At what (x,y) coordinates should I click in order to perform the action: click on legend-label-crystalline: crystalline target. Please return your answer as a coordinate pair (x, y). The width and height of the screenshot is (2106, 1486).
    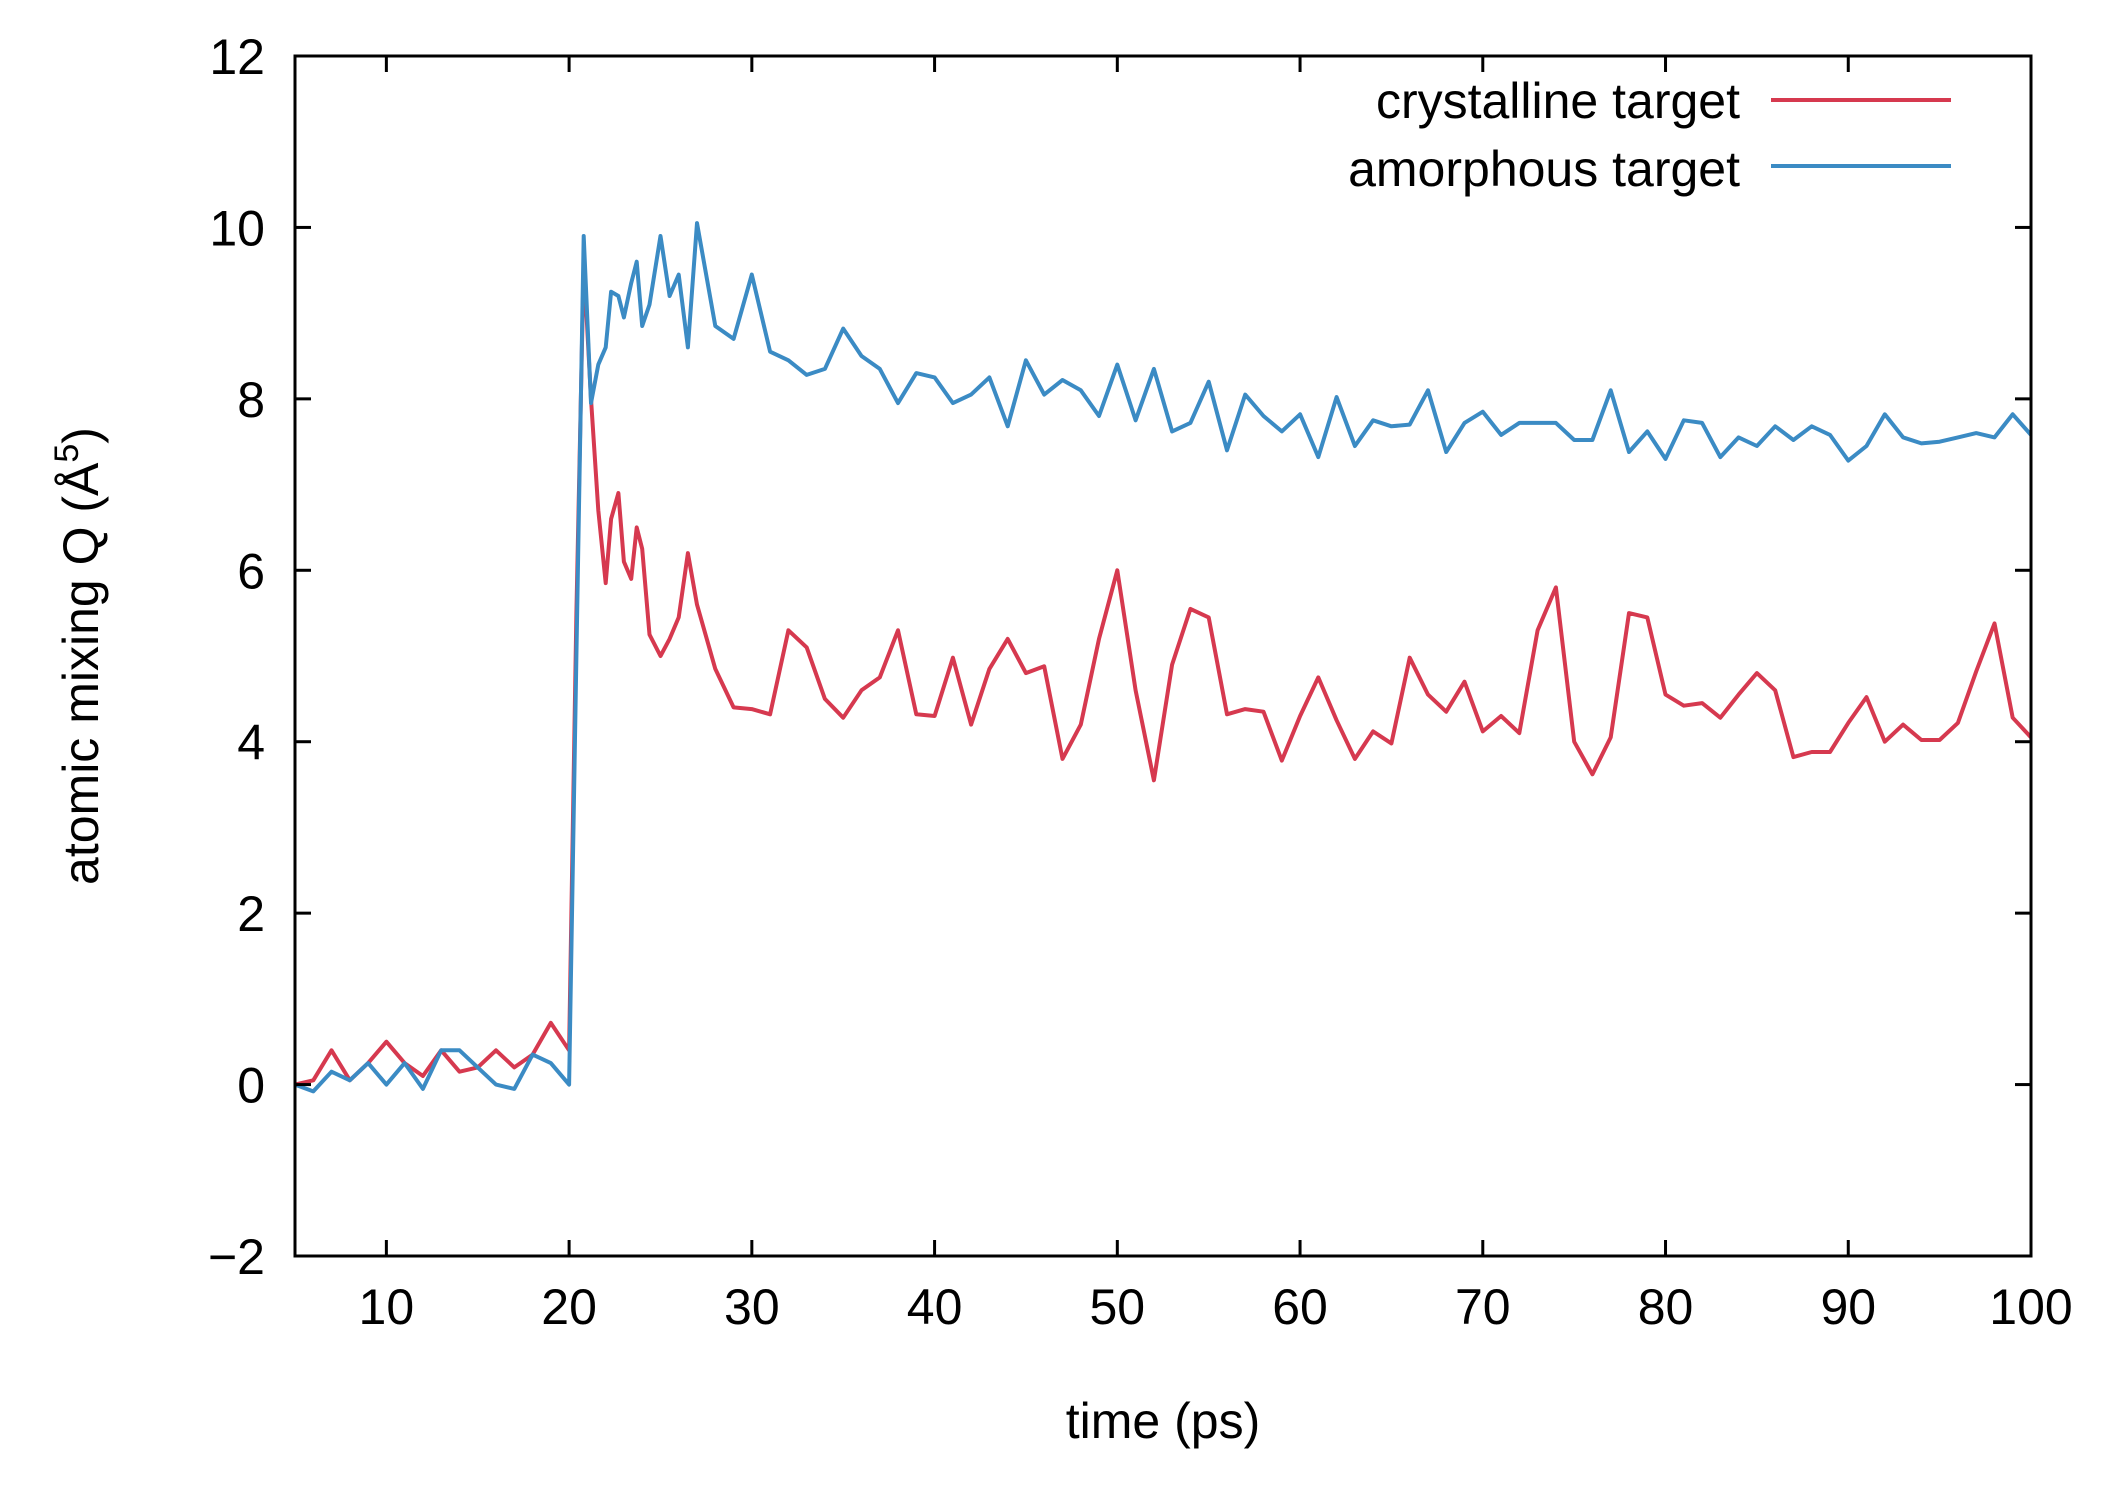
    Looking at the image, I should click on (1558, 101).